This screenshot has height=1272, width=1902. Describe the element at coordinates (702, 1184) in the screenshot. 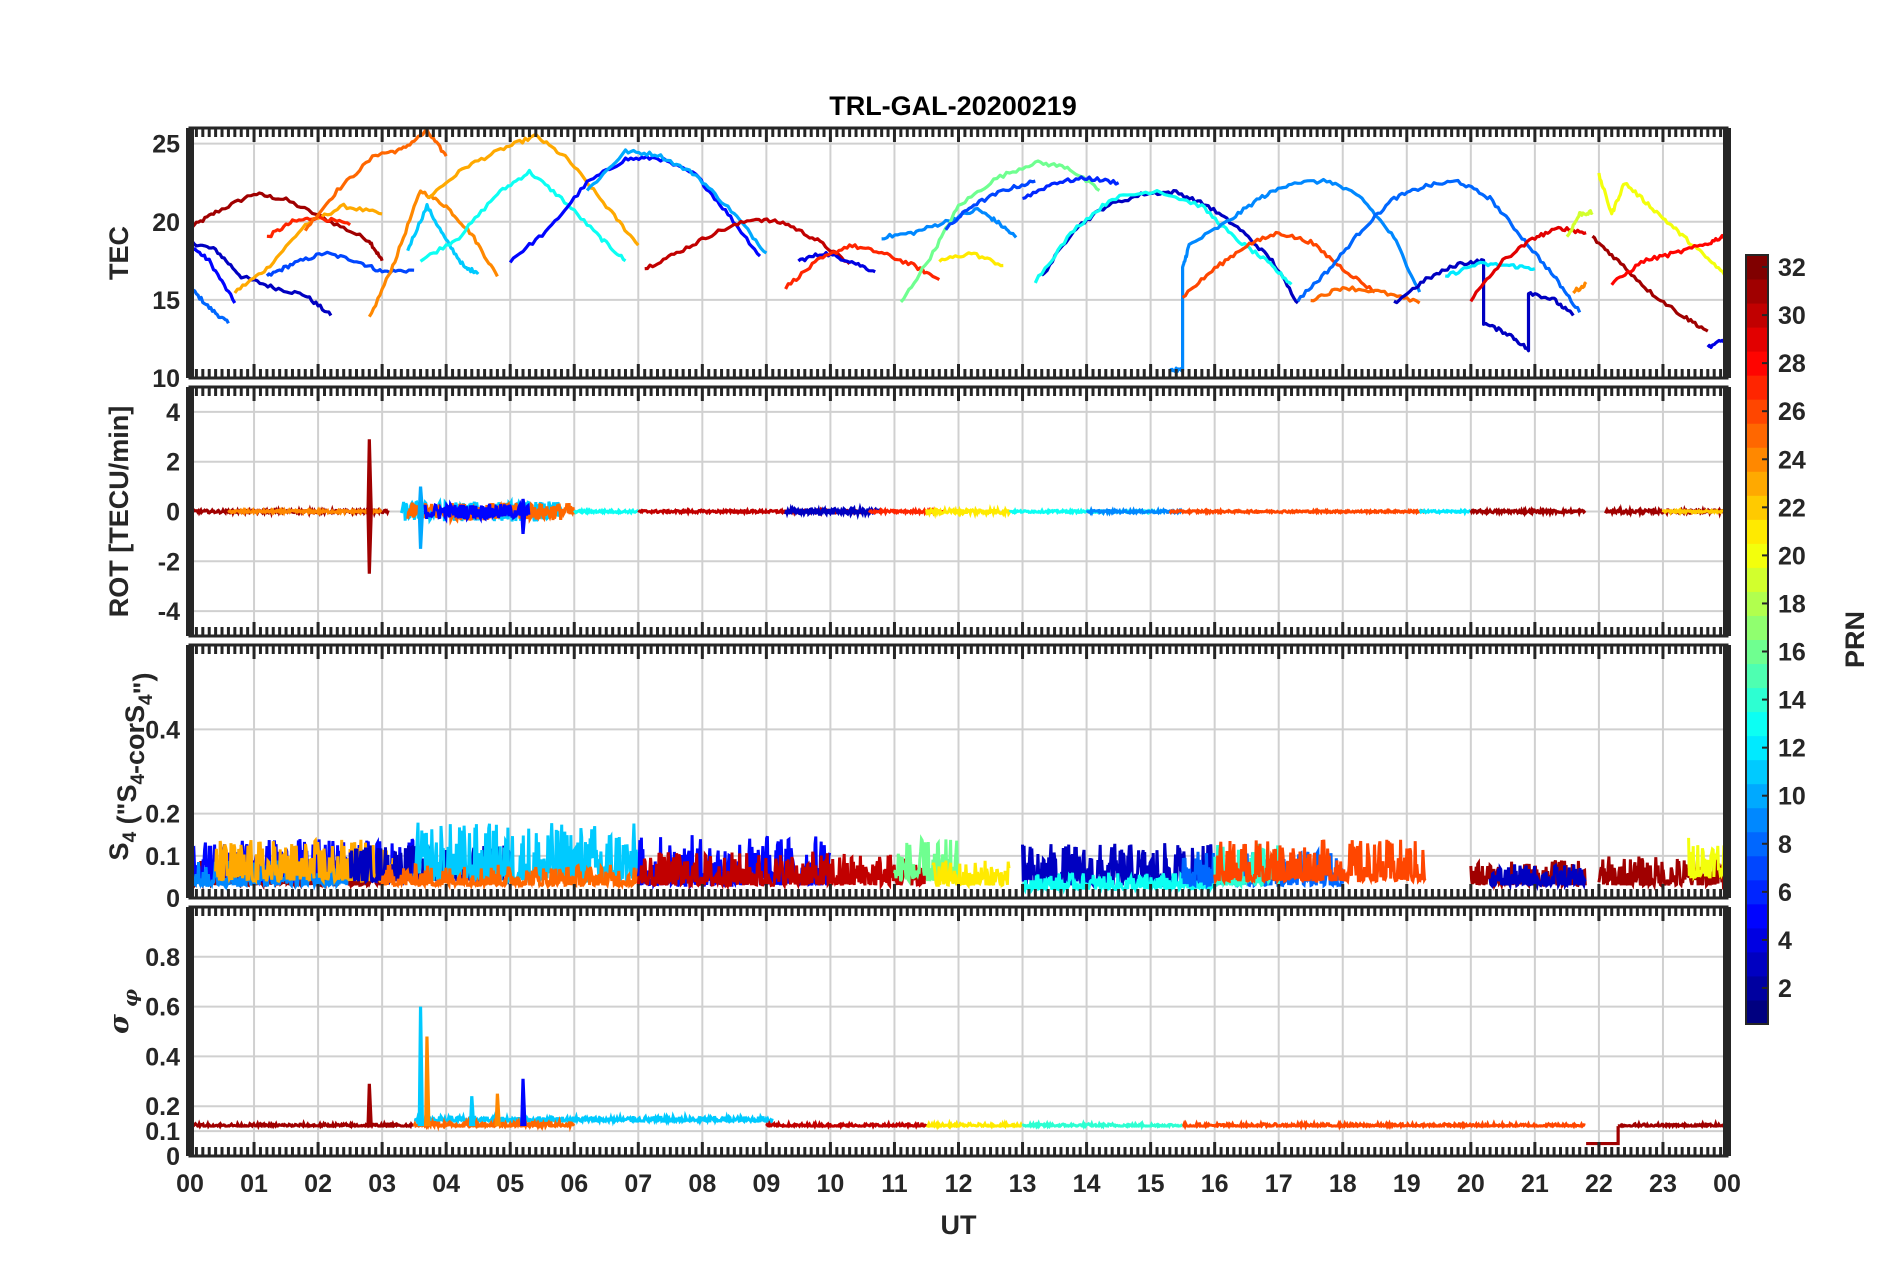

I see `x-tick-label: 08` at that location.